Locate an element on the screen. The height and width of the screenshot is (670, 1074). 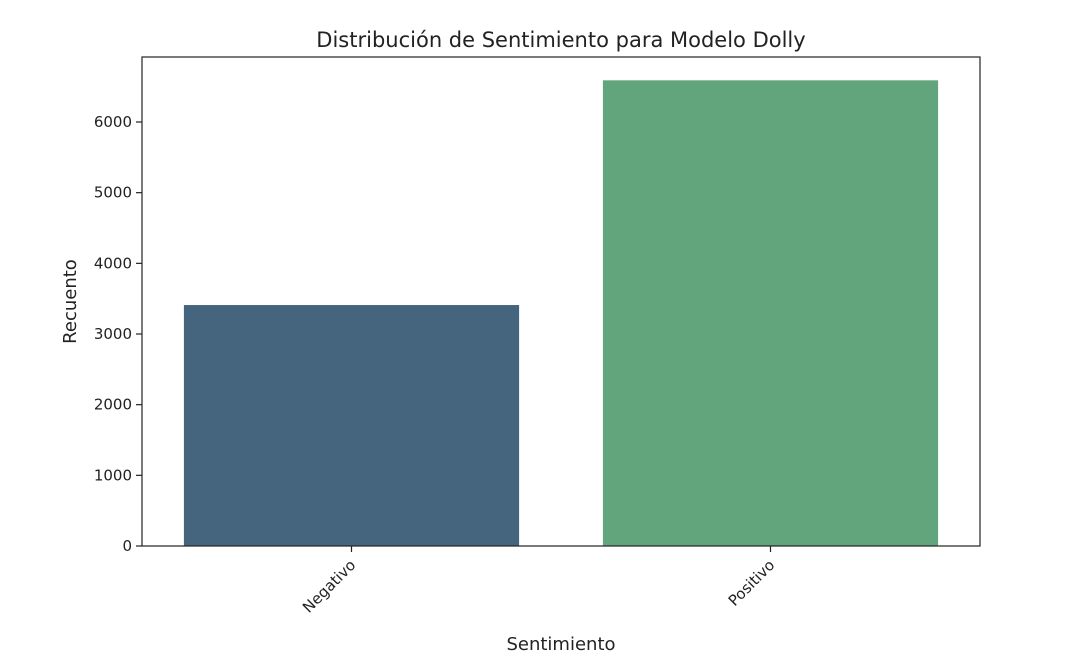
y-tick-label: 3000 is located at coordinates (113, 334).